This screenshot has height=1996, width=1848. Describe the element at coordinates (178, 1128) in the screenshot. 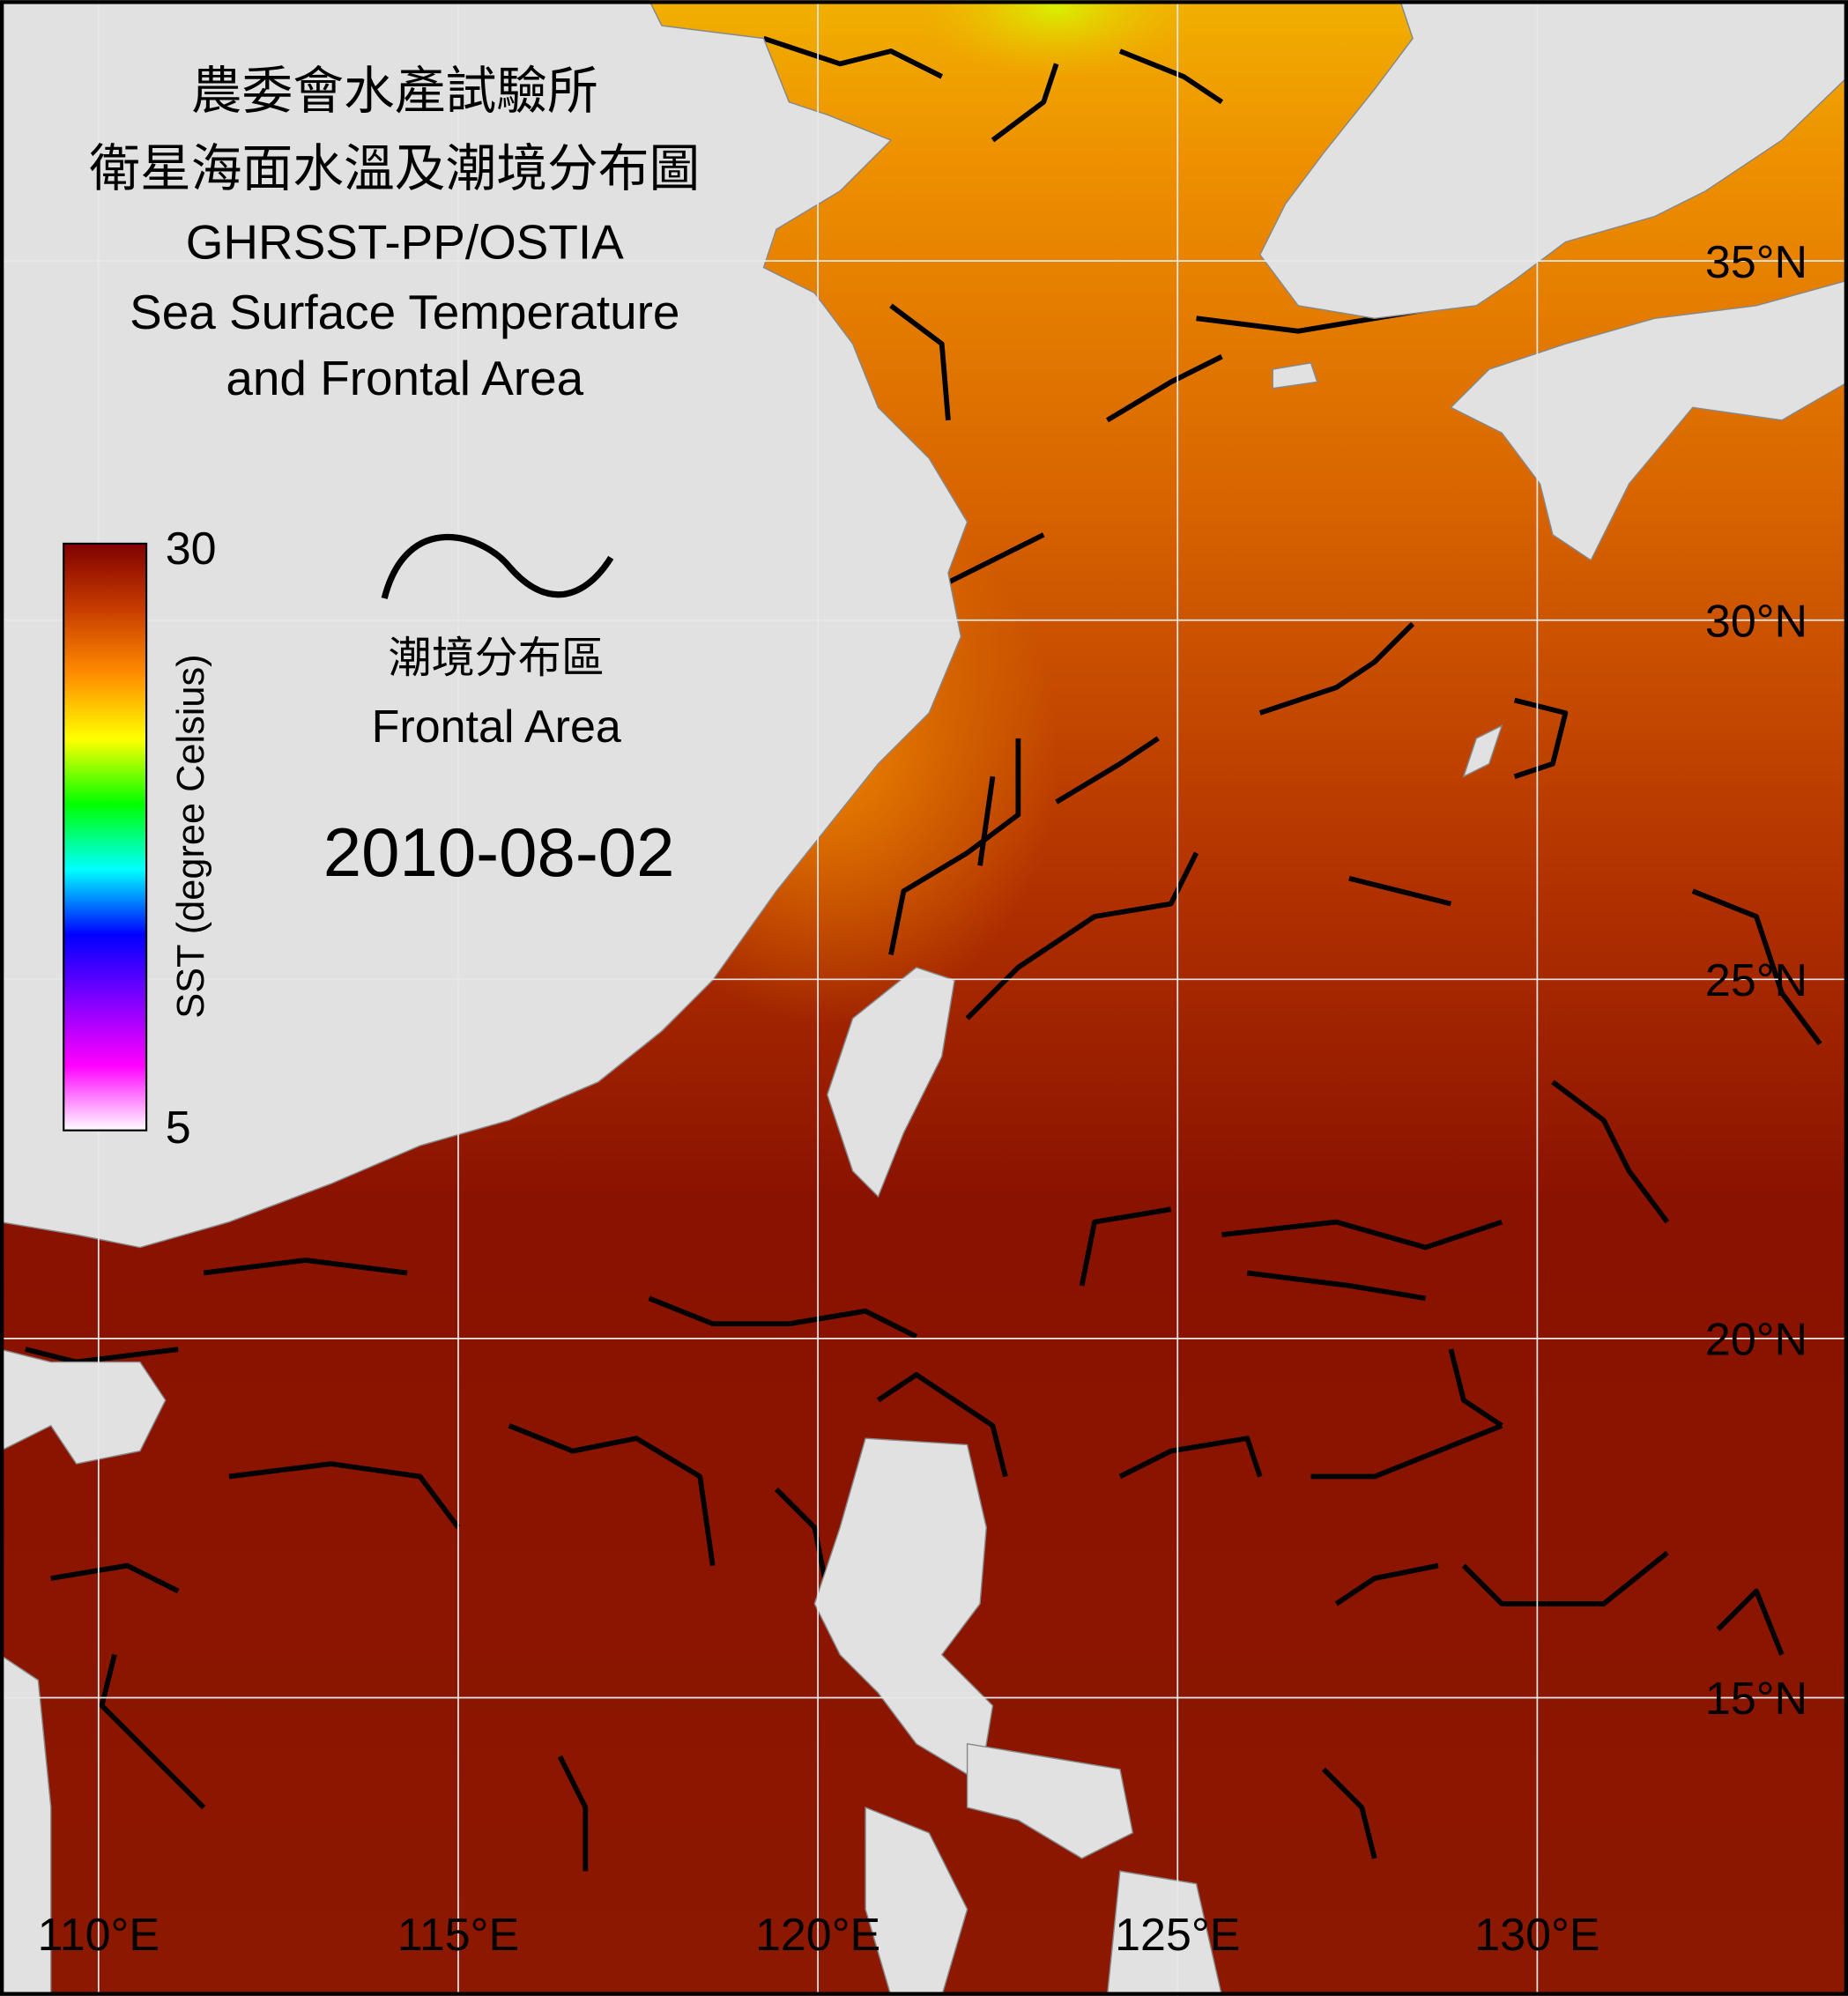

I see `colorbar-min: 5` at that location.